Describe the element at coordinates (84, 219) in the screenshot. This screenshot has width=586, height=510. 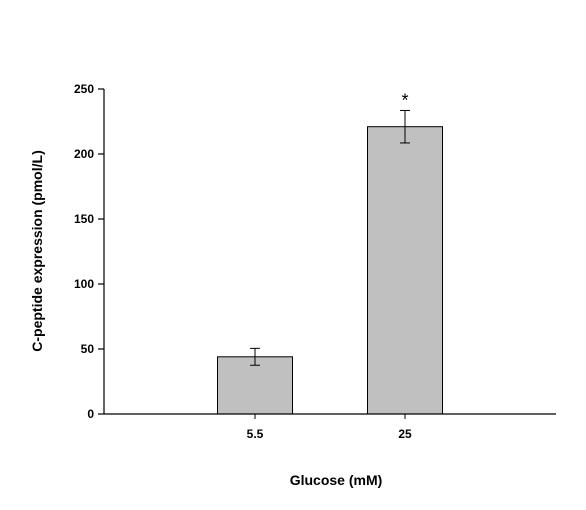
I see `y-tick-label: 150` at that location.